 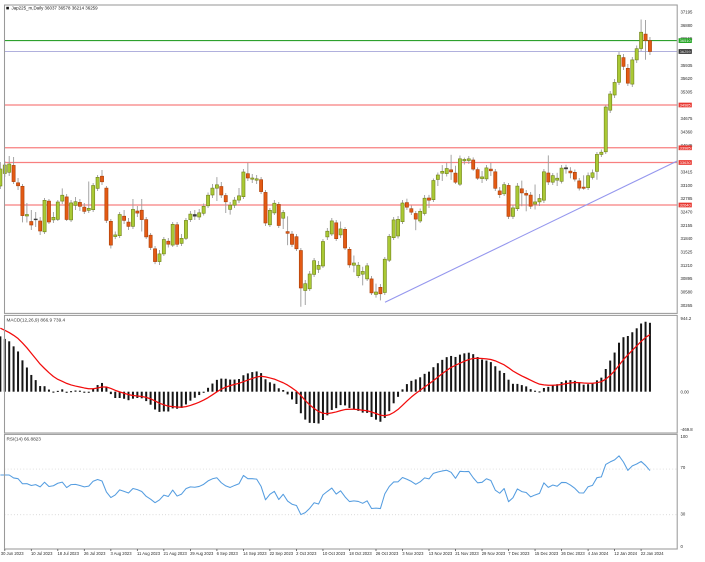 What do you see at coordinates (652, 553) in the screenshot?
I see `svg-text: 22 Jan 2024` at bounding box center [652, 553].